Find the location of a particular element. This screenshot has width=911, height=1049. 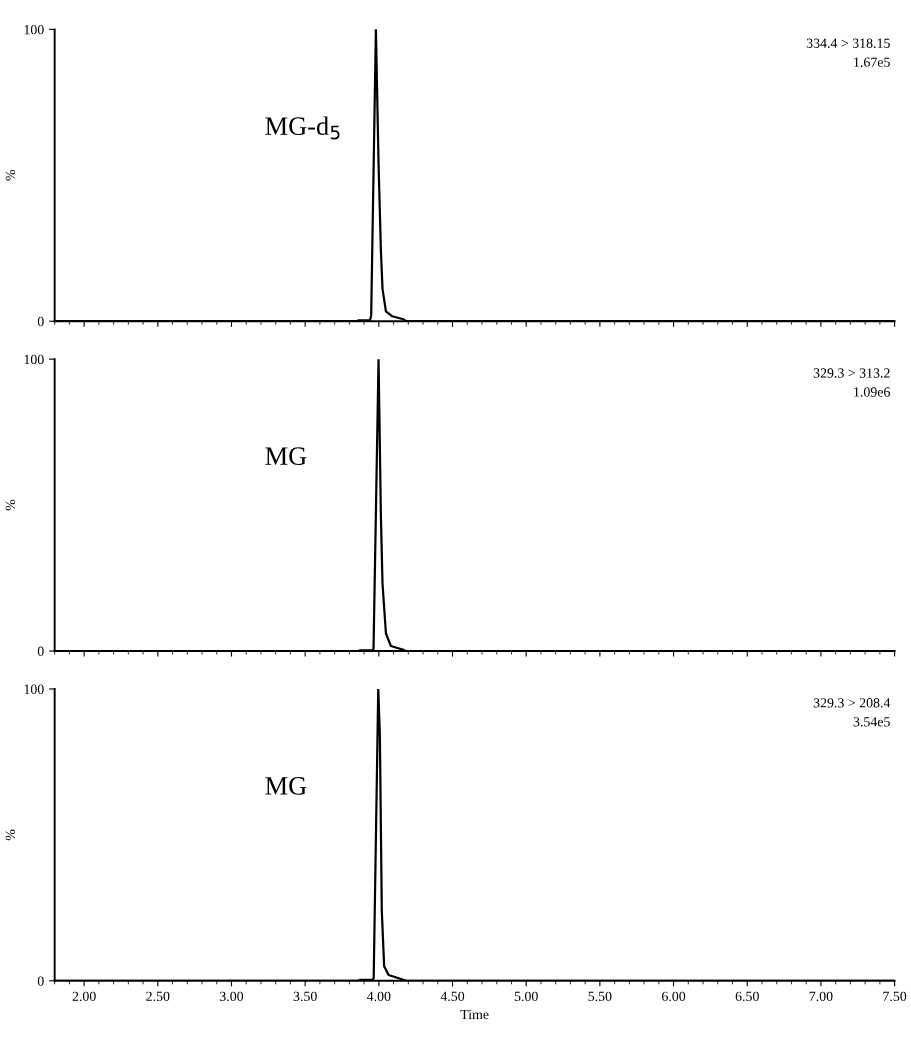

x-tick-label: 2.00 is located at coordinates (84, 996).